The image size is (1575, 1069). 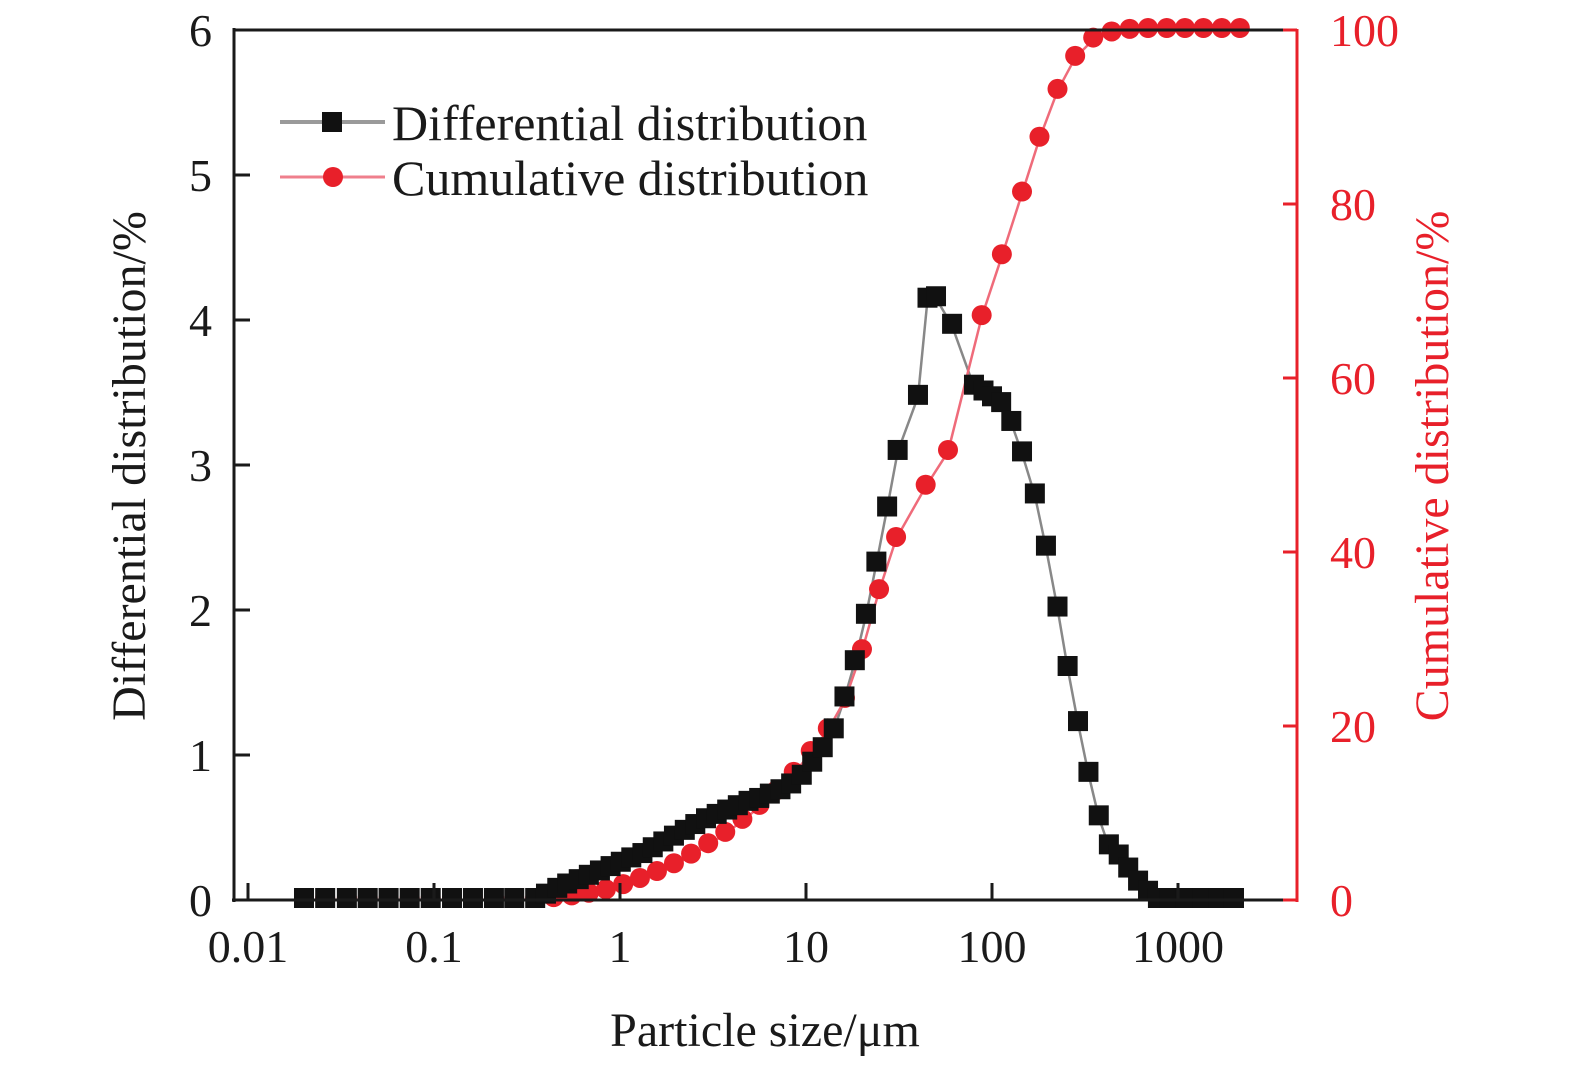 What do you see at coordinates (200, 465) in the screenshot?
I see `y-tick-label: 3` at bounding box center [200, 465].